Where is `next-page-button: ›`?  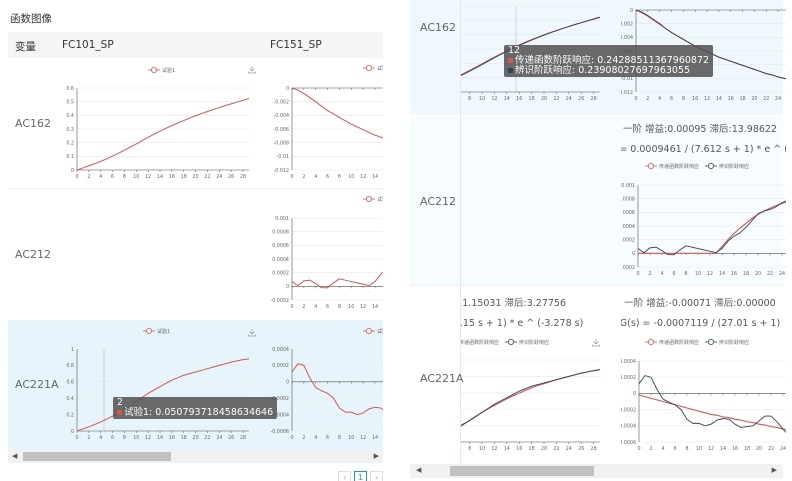 next-page-button: › is located at coordinates (376, 476).